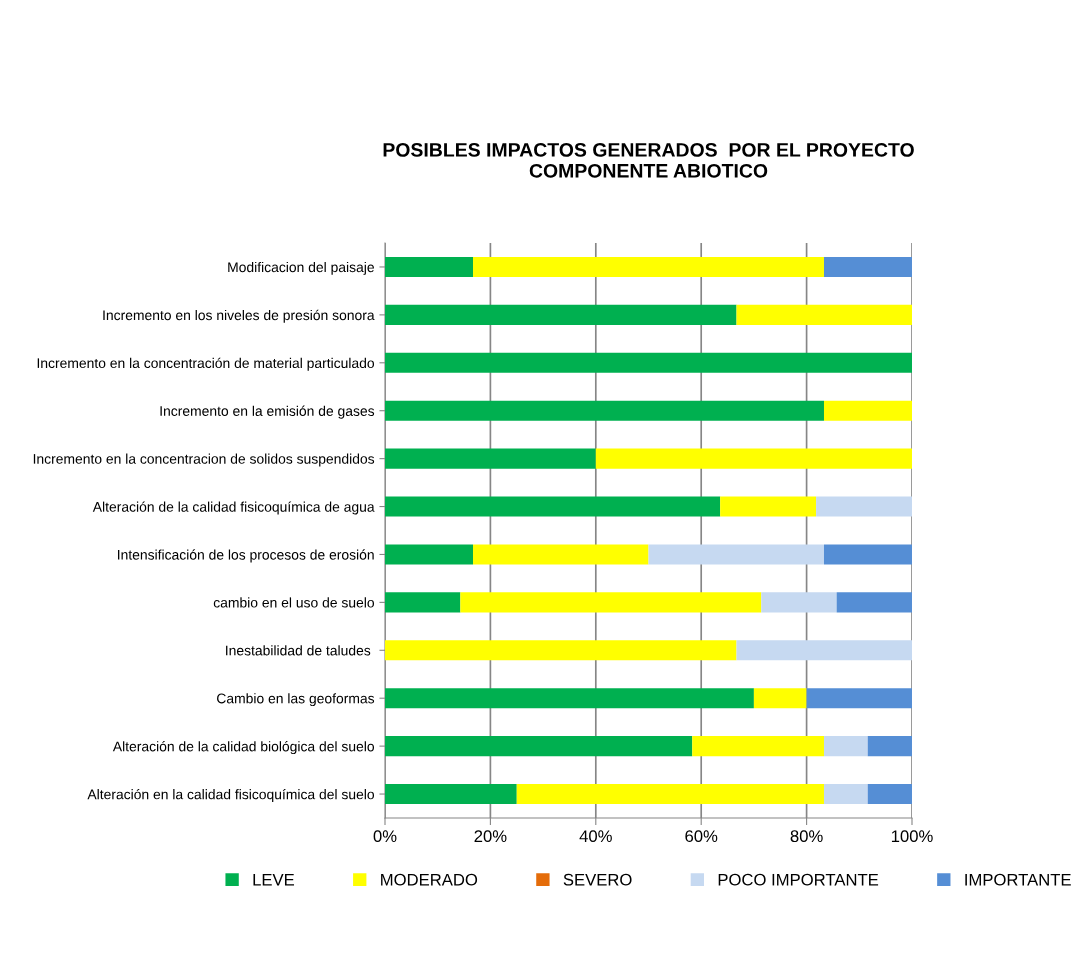 Image resolution: width=1075 pixels, height=970 pixels. What do you see at coordinates (490, 836) in the screenshot?
I see `x-tick-label: 20%` at bounding box center [490, 836].